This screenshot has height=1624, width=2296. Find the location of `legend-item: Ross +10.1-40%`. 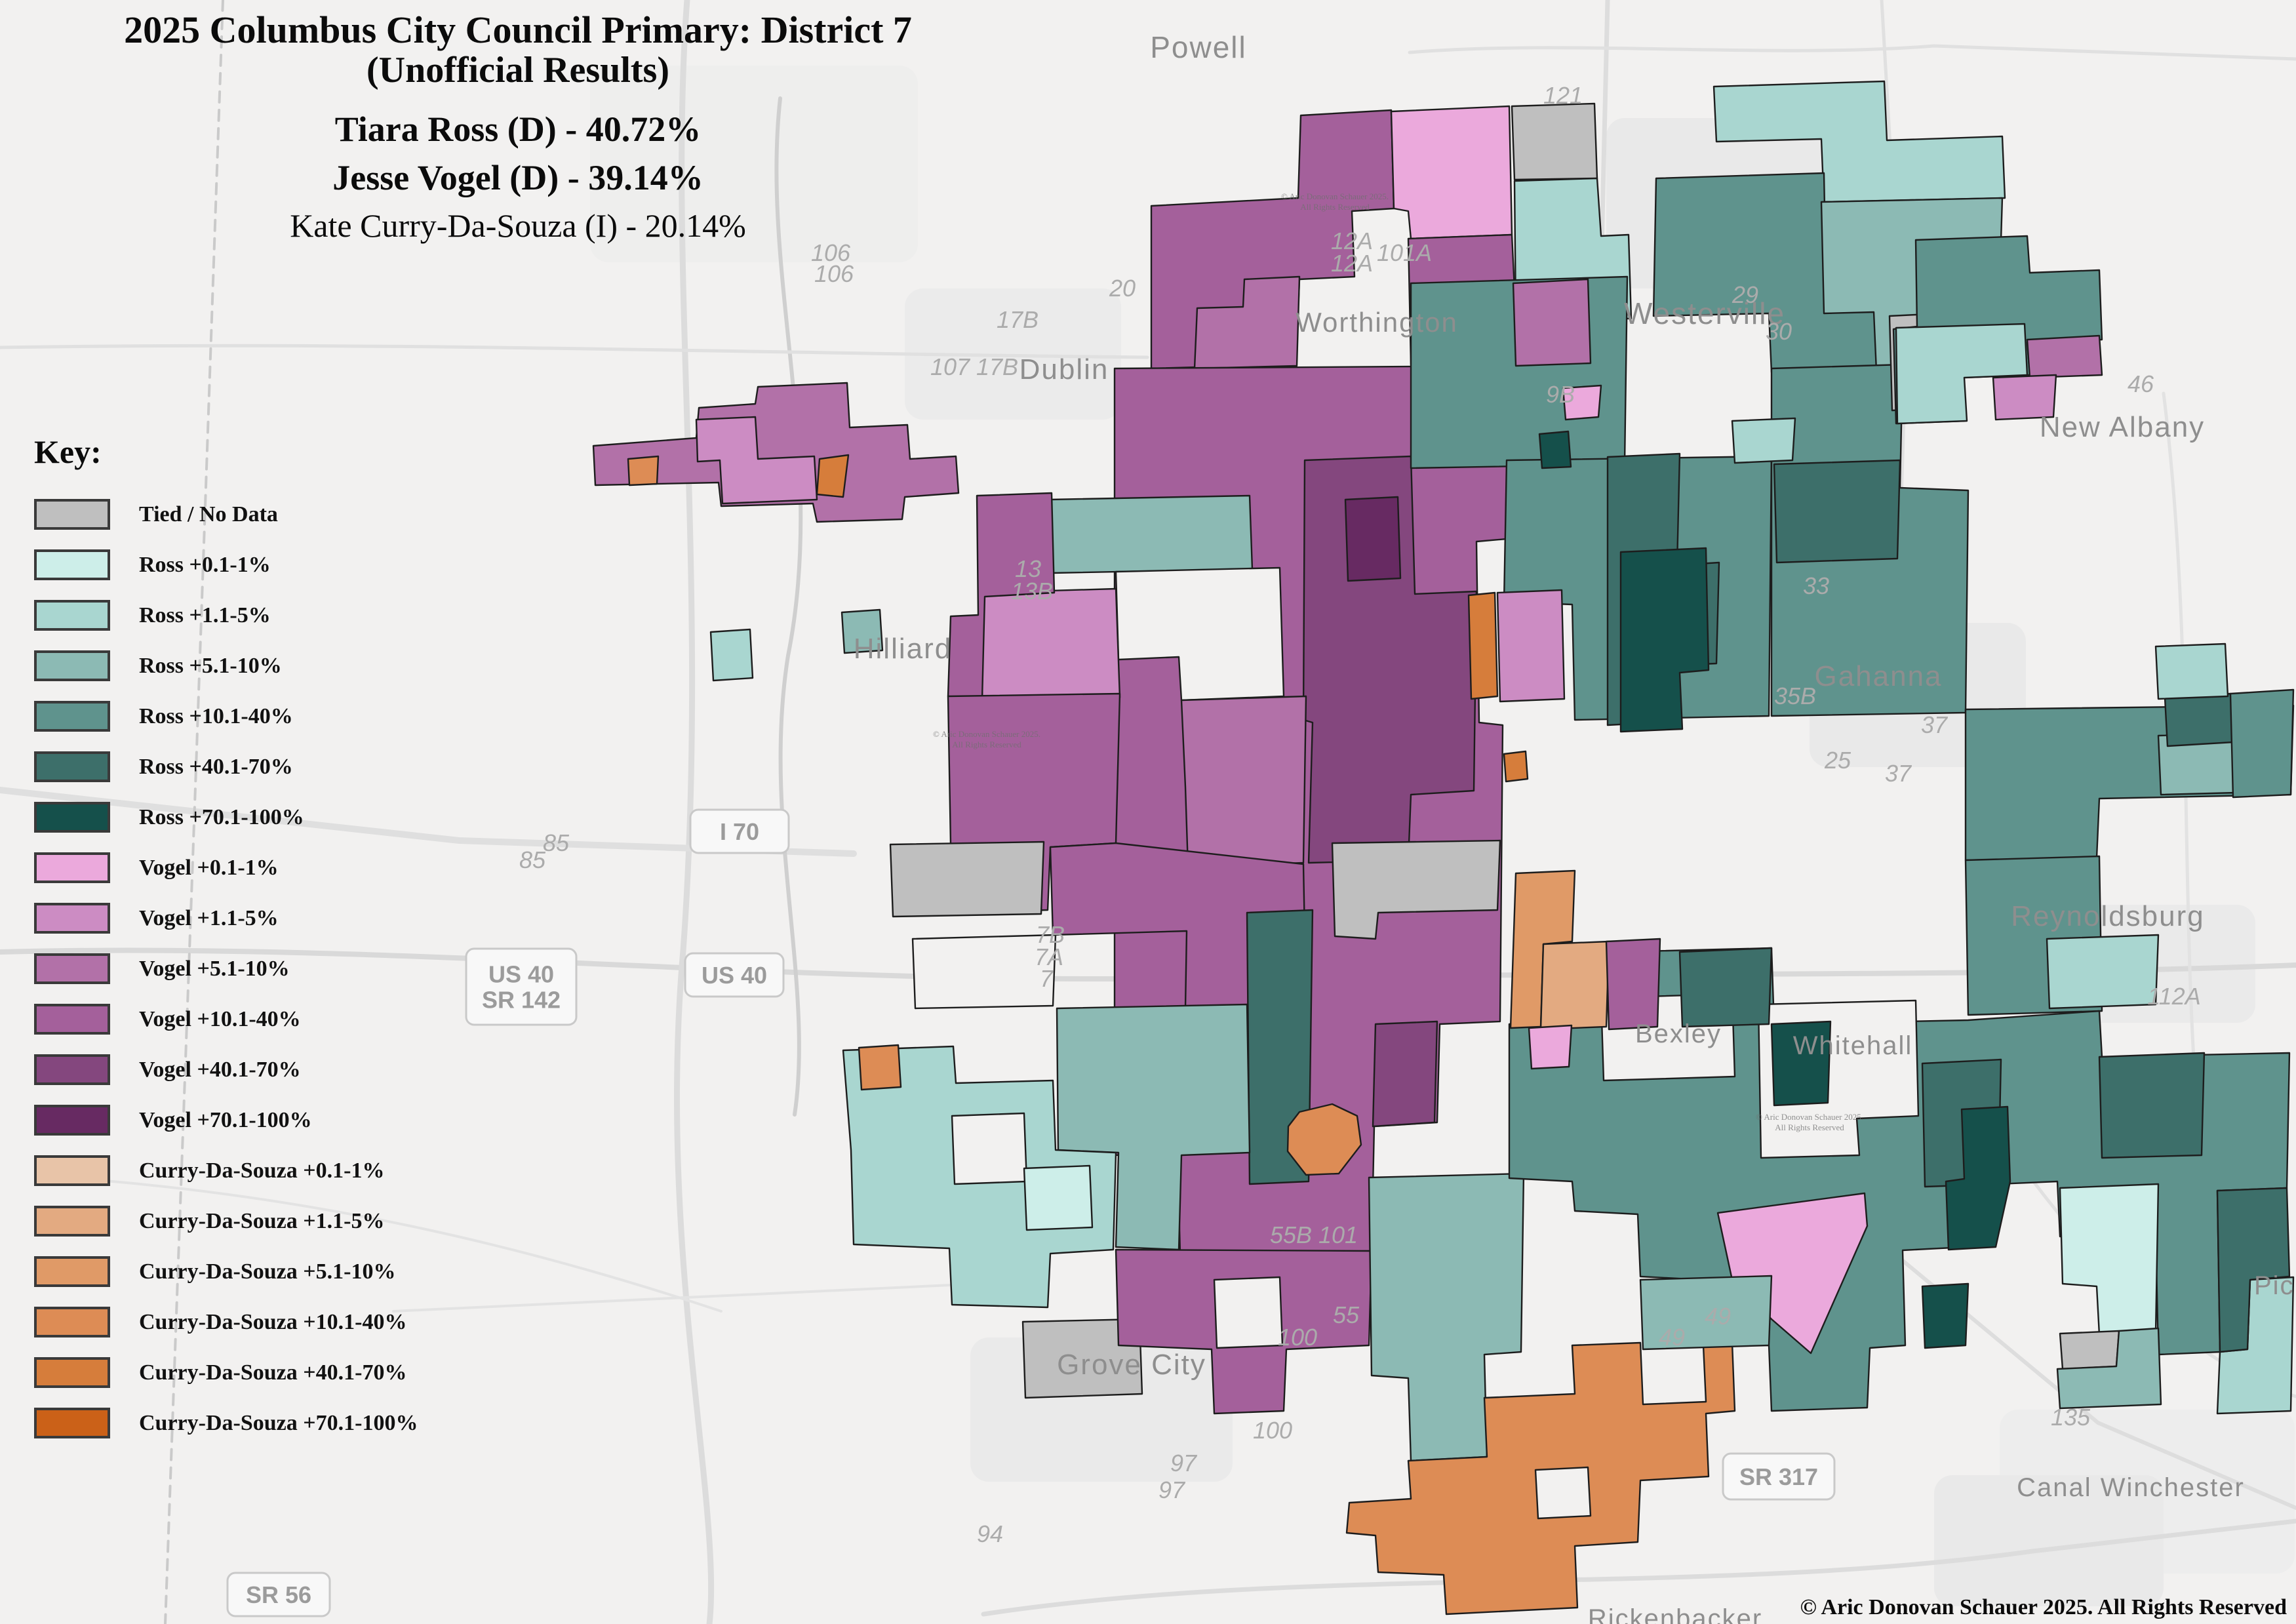

legend-item: Ross +10.1-40% is located at coordinates (226, 717).